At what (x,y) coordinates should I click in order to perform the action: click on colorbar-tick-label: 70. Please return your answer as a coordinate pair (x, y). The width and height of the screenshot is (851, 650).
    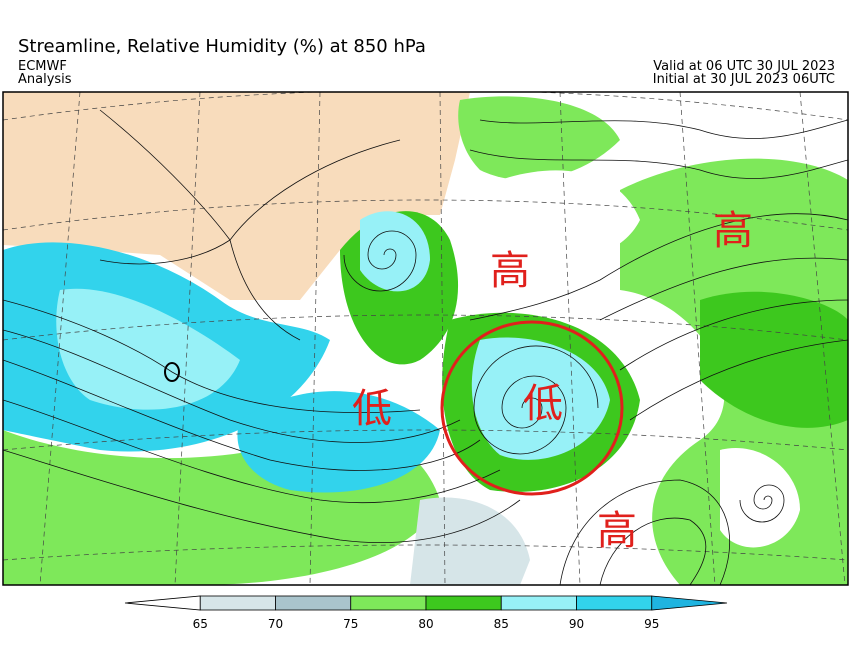
    Looking at the image, I should click on (275, 624).